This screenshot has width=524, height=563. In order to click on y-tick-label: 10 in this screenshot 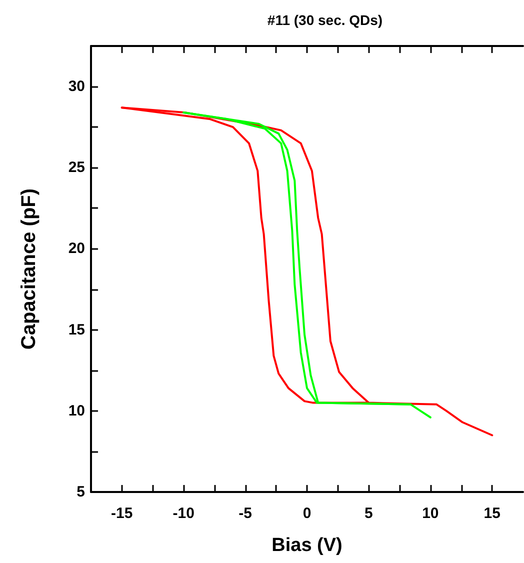, I will do `click(76, 411)`.